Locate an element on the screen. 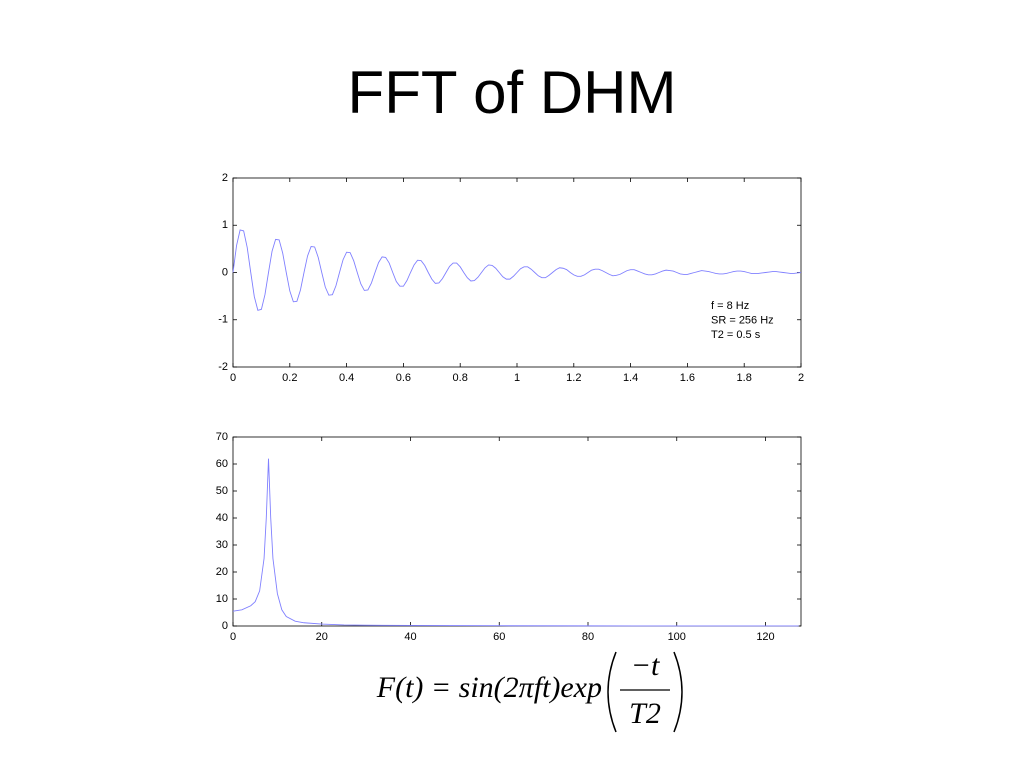 The width and height of the screenshot is (1024, 768). y-tick-label: 2 is located at coordinates (225, 178).